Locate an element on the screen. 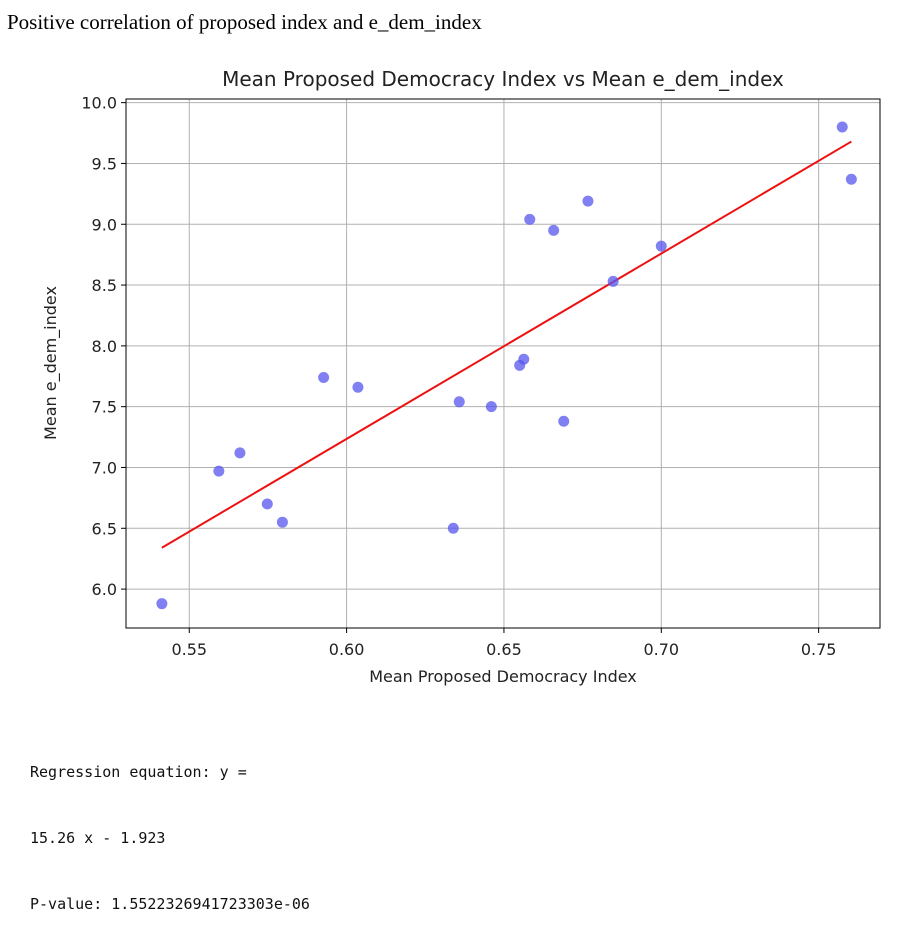  y-tick-label: 10.0 is located at coordinates (99, 103).